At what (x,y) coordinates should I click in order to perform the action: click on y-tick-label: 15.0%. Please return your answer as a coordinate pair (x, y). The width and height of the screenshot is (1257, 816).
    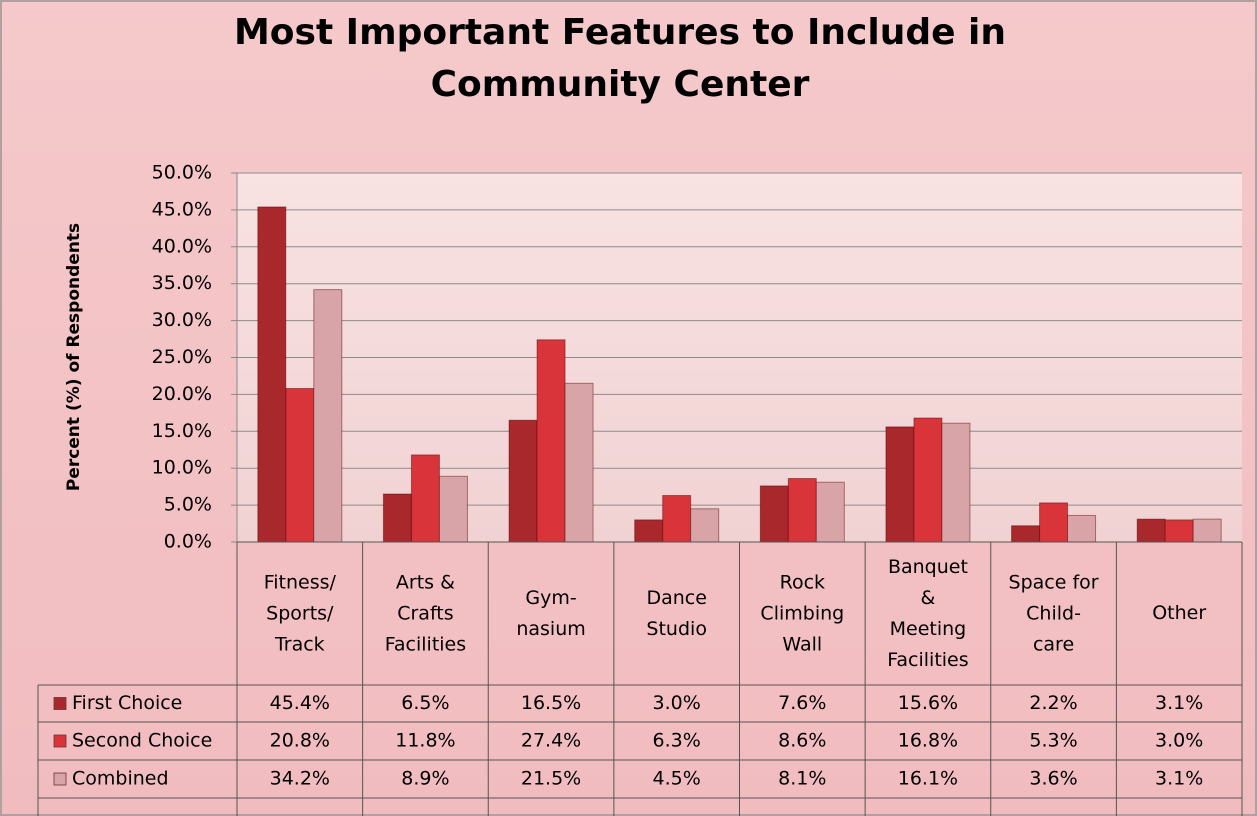
    Looking at the image, I should click on (182, 431).